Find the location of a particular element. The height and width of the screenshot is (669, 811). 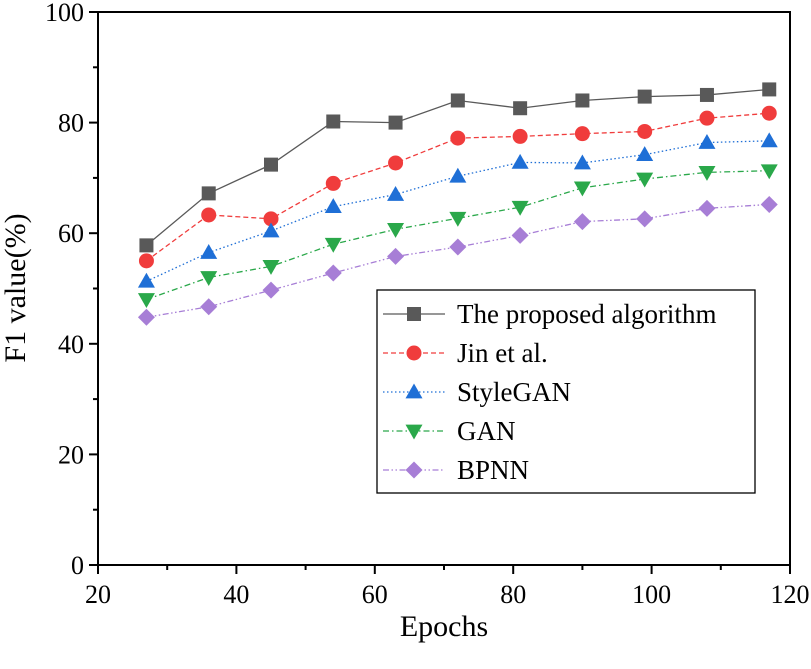

y-tick-label: 80 is located at coordinates (71, 123).